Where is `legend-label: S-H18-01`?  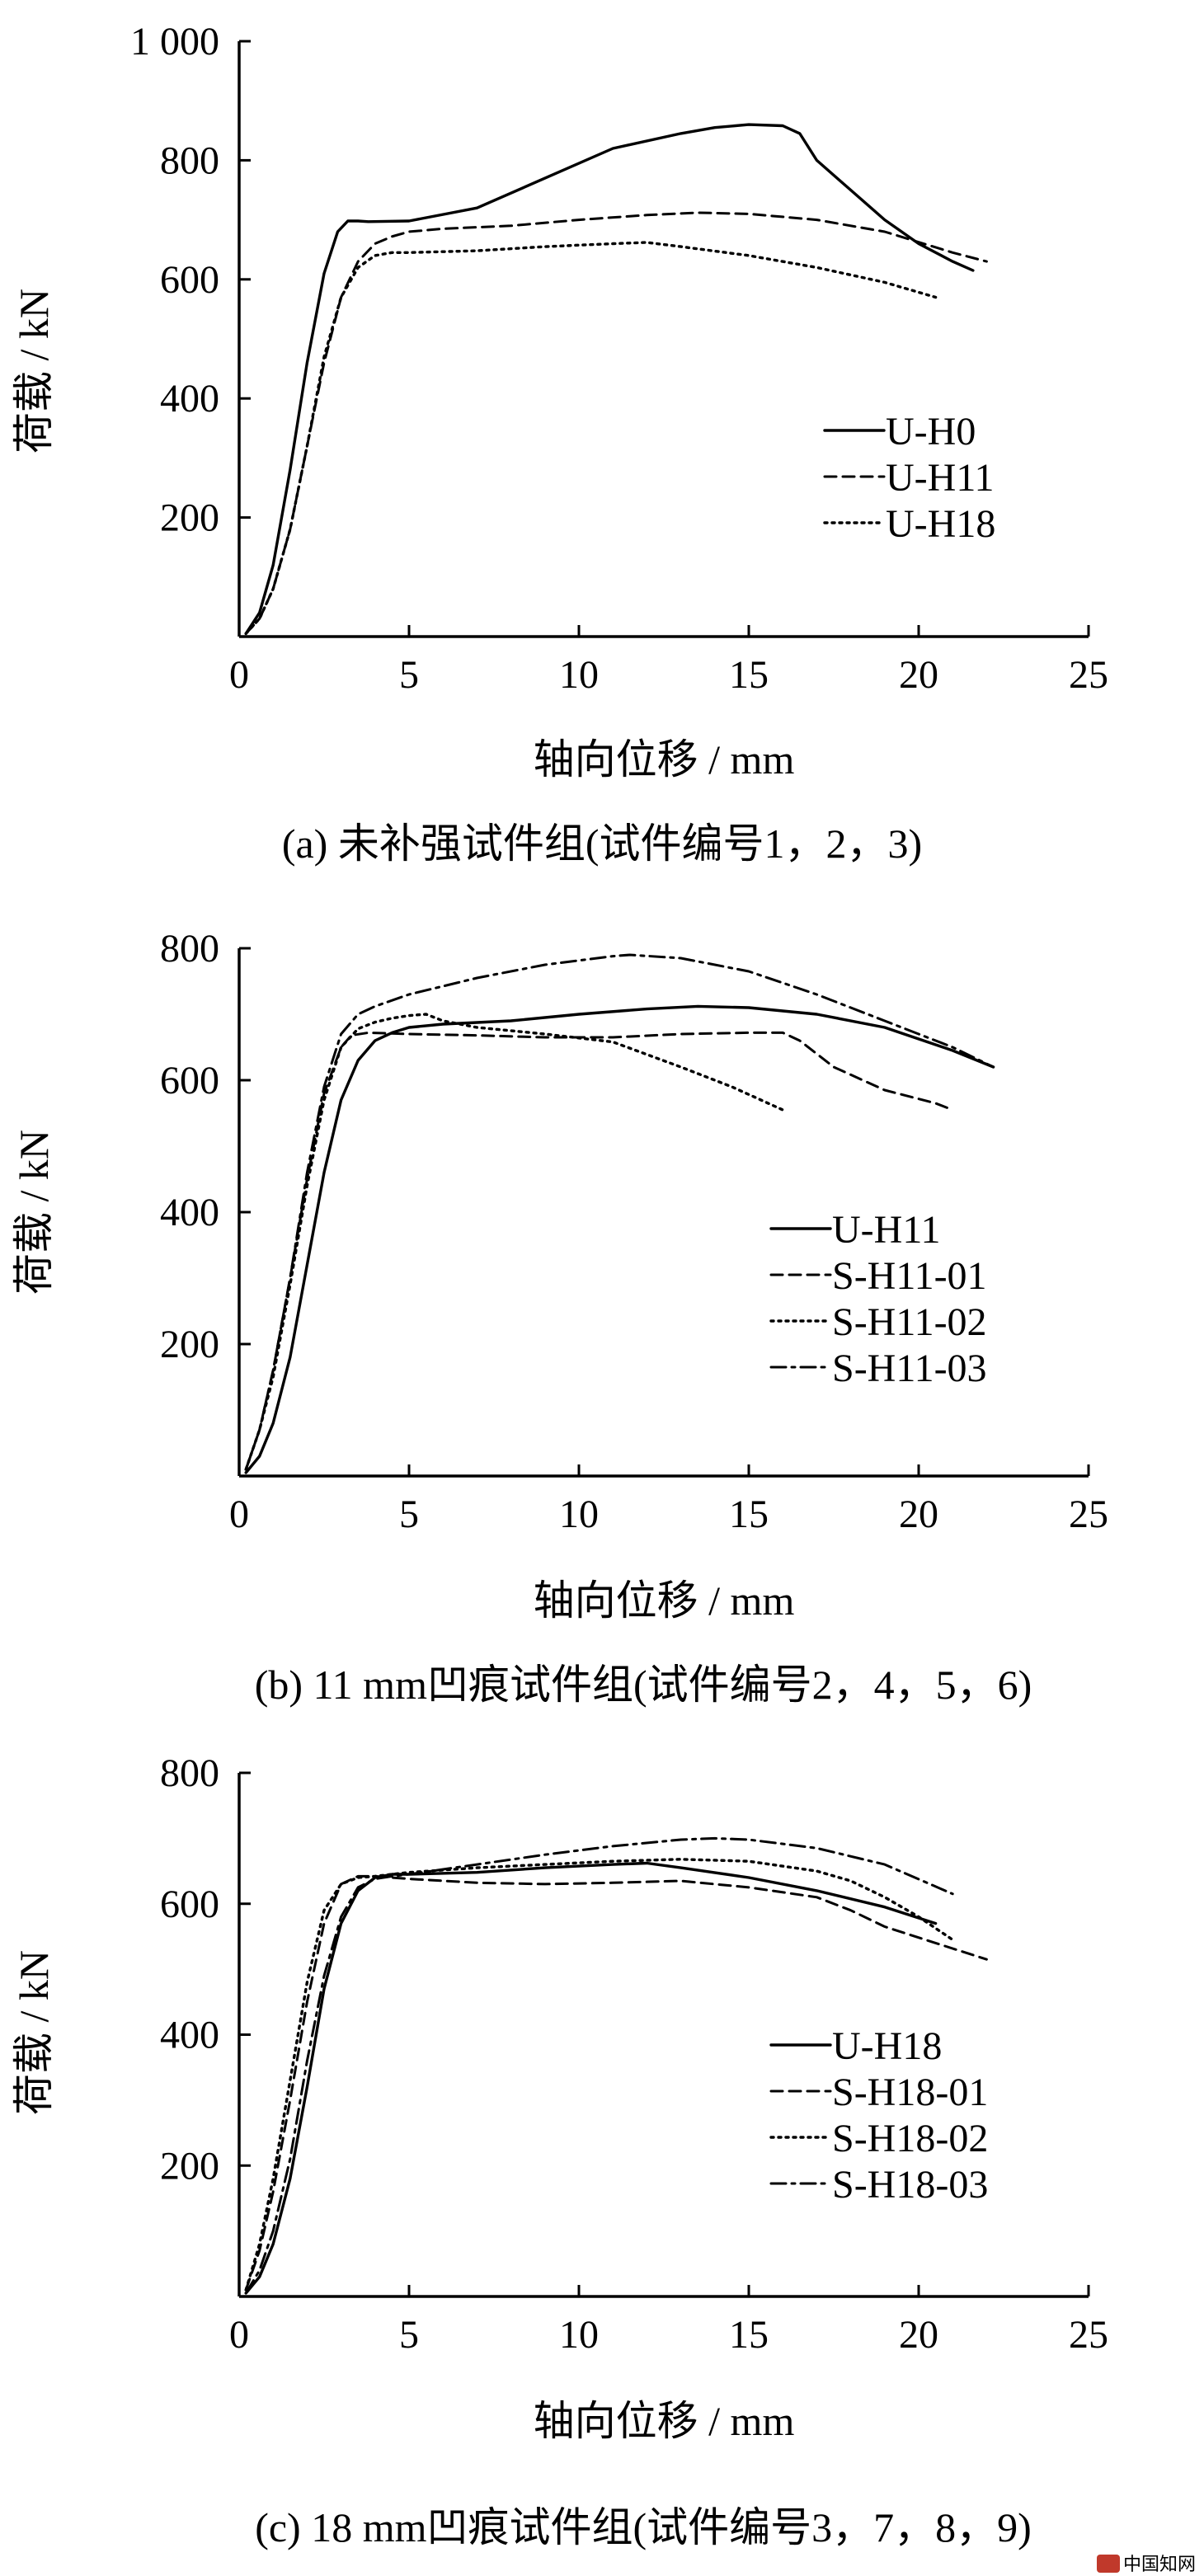 legend-label: S-H18-01 is located at coordinates (910, 2092).